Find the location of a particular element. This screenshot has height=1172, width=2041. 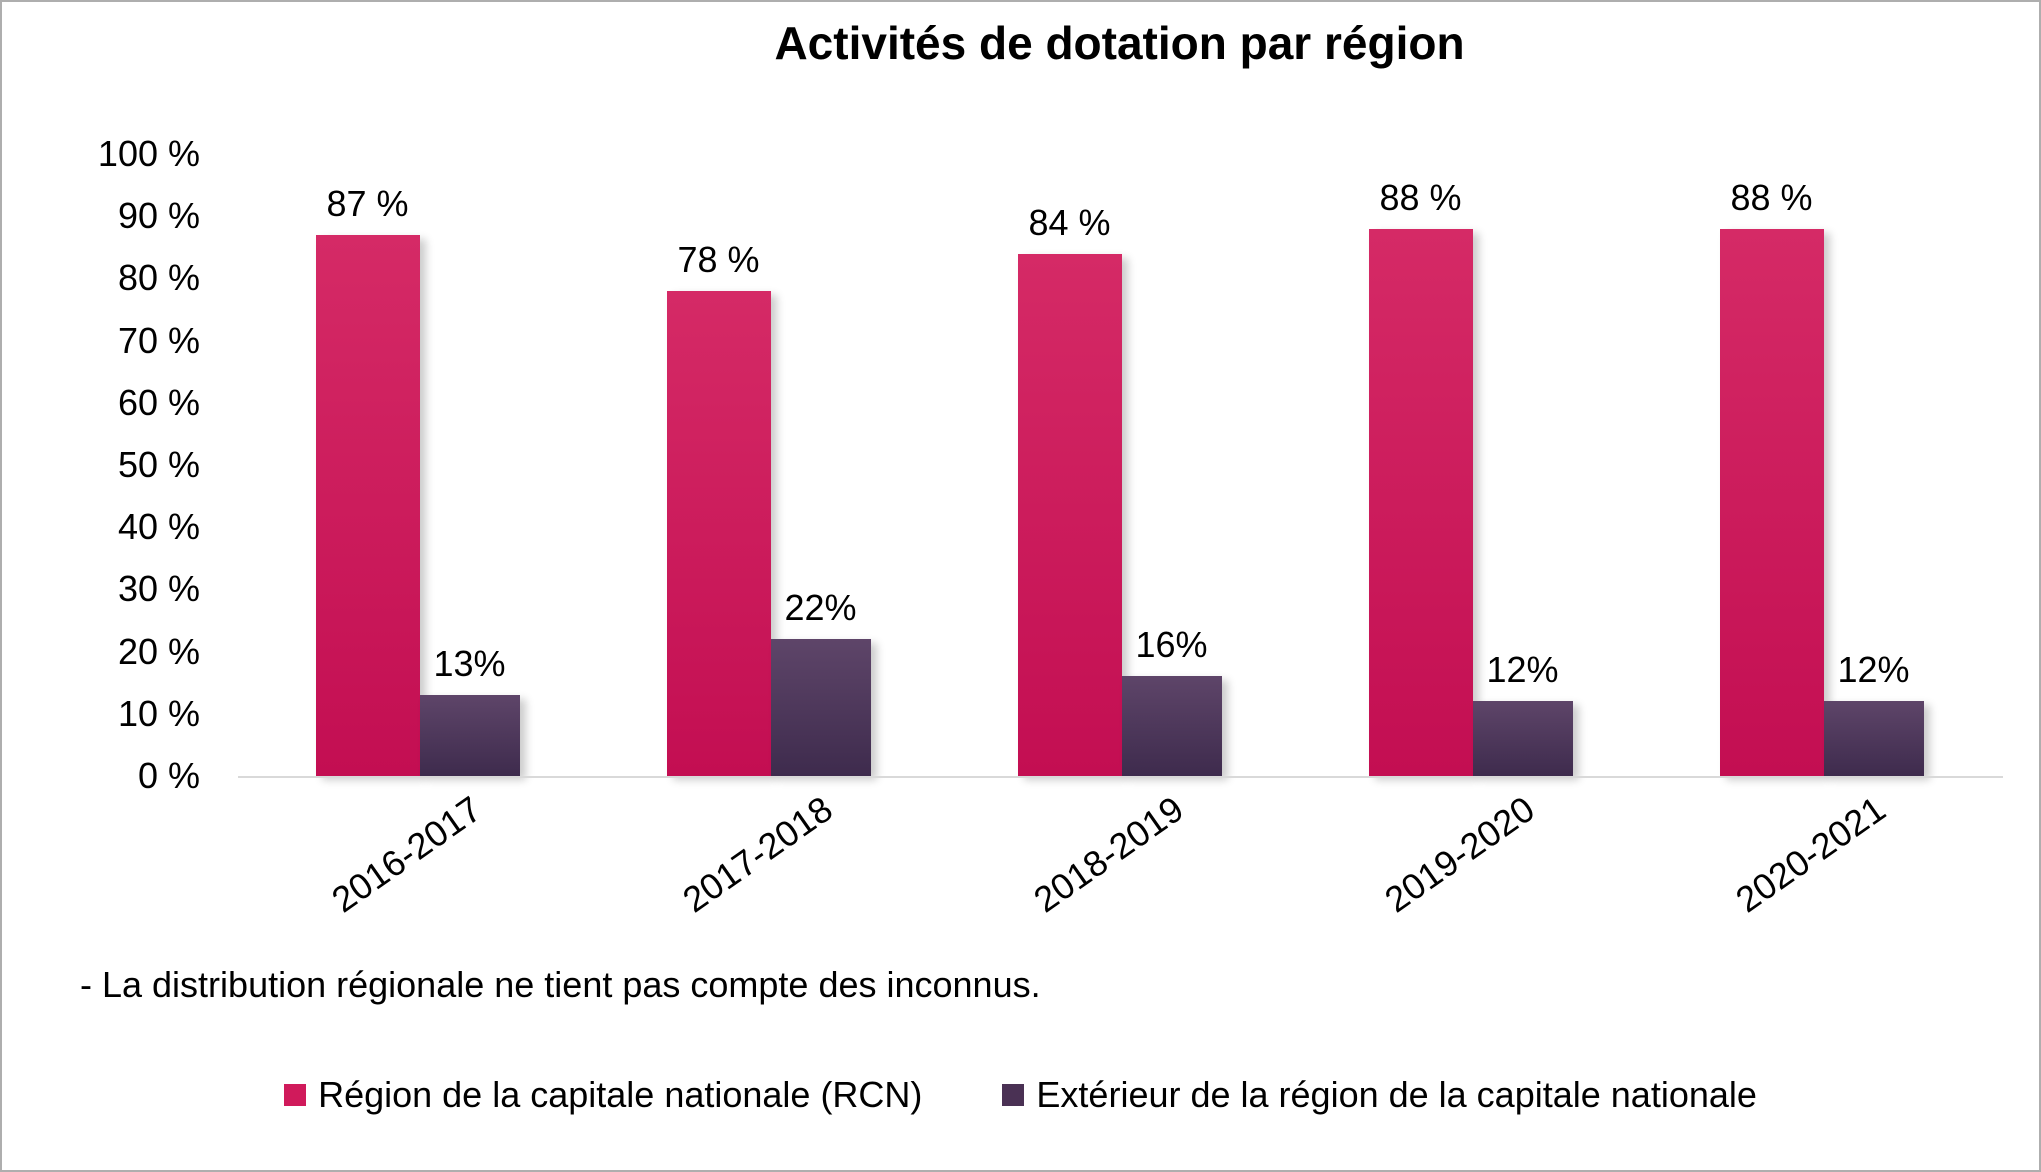

bar-exterior: 13% is located at coordinates (469, 709).